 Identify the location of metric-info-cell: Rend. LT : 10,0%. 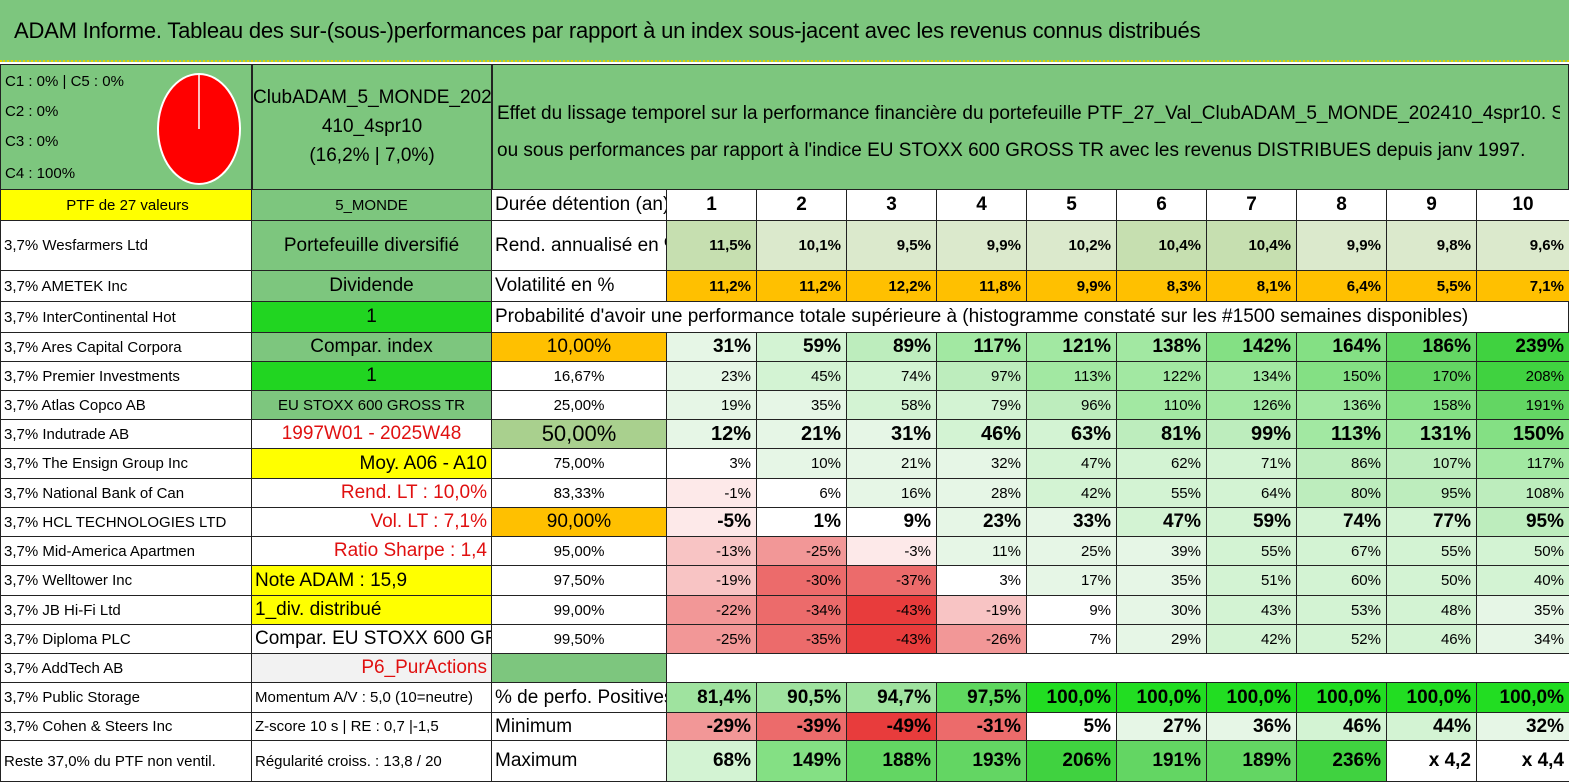
(372, 493).